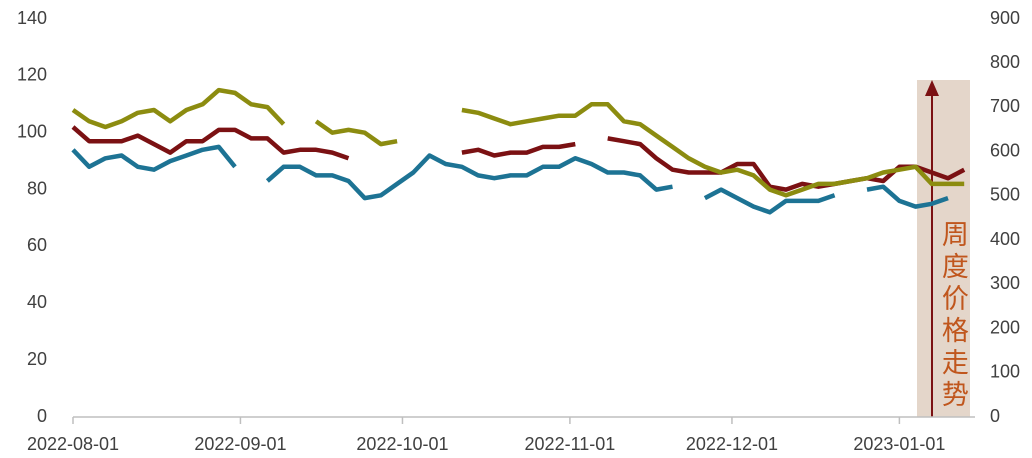  I want to click on x-tick-label: 2022-09-01, so click(240, 444).